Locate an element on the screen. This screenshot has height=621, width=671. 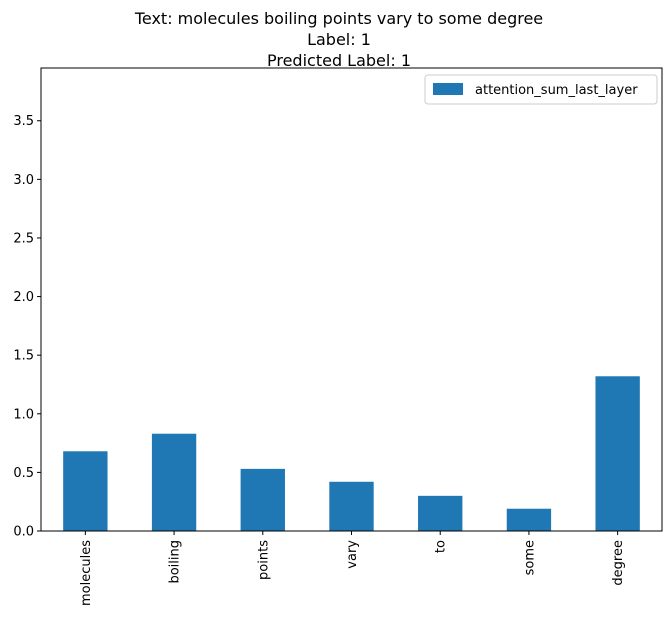
x-tick-label: to is located at coordinates (441, 546).